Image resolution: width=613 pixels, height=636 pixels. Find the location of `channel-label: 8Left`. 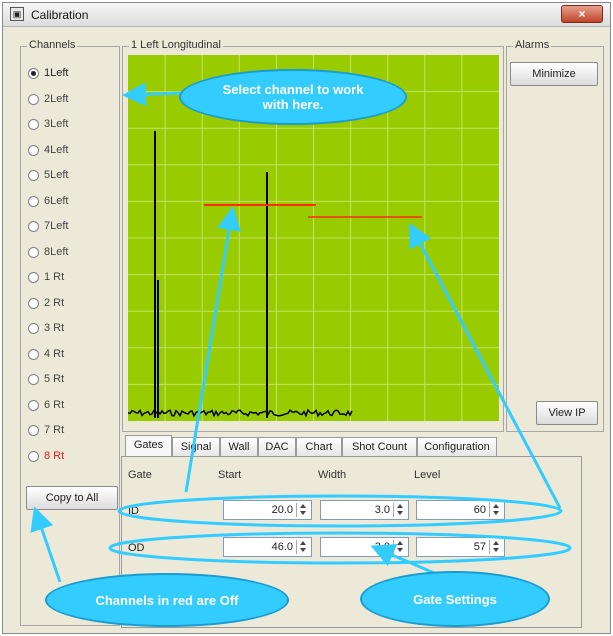

channel-label: 8Left is located at coordinates (56, 251).